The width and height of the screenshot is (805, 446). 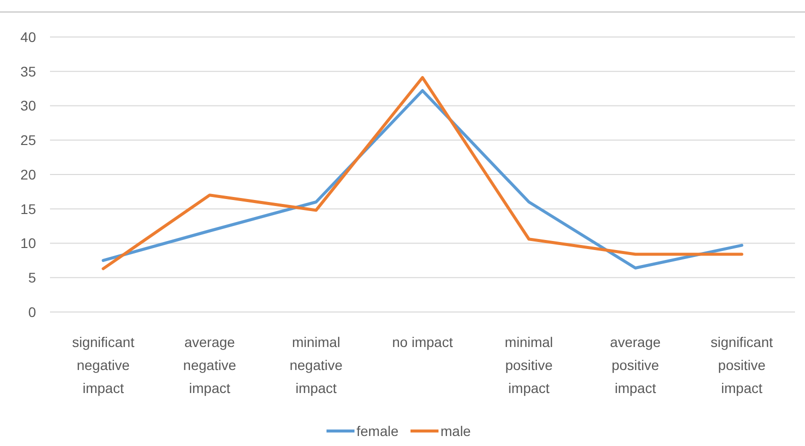 What do you see at coordinates (28, 106) in the screenshot?
I see `y-tick-label: 30` at bounding box center [28, 106].